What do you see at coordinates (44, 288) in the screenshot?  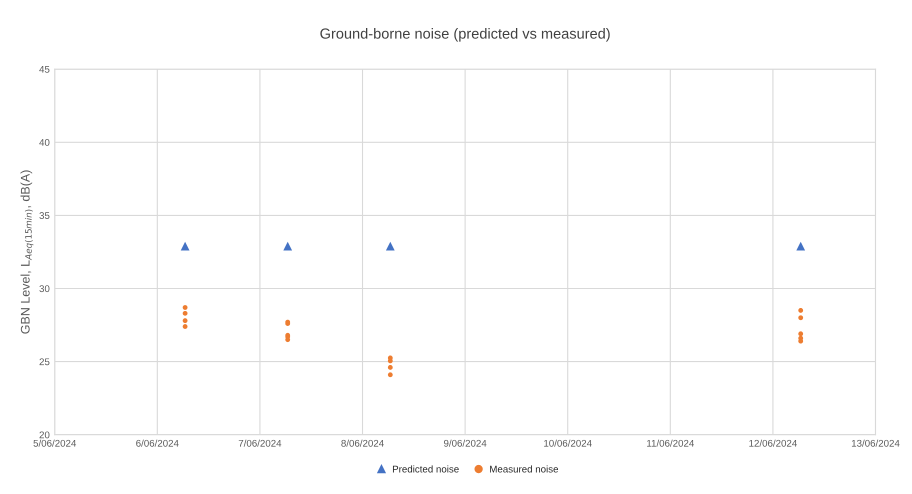 I see `y-tick-label: 30` at bounding box center [44, 288].